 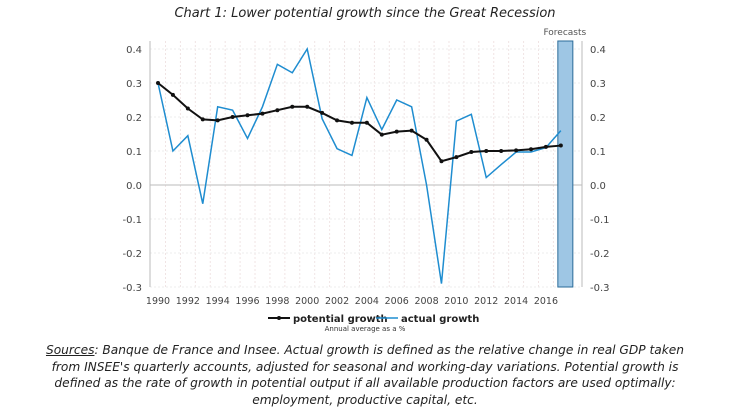 I want to click on y-tick-label-right: 0.1, so click(x=598, y=152).